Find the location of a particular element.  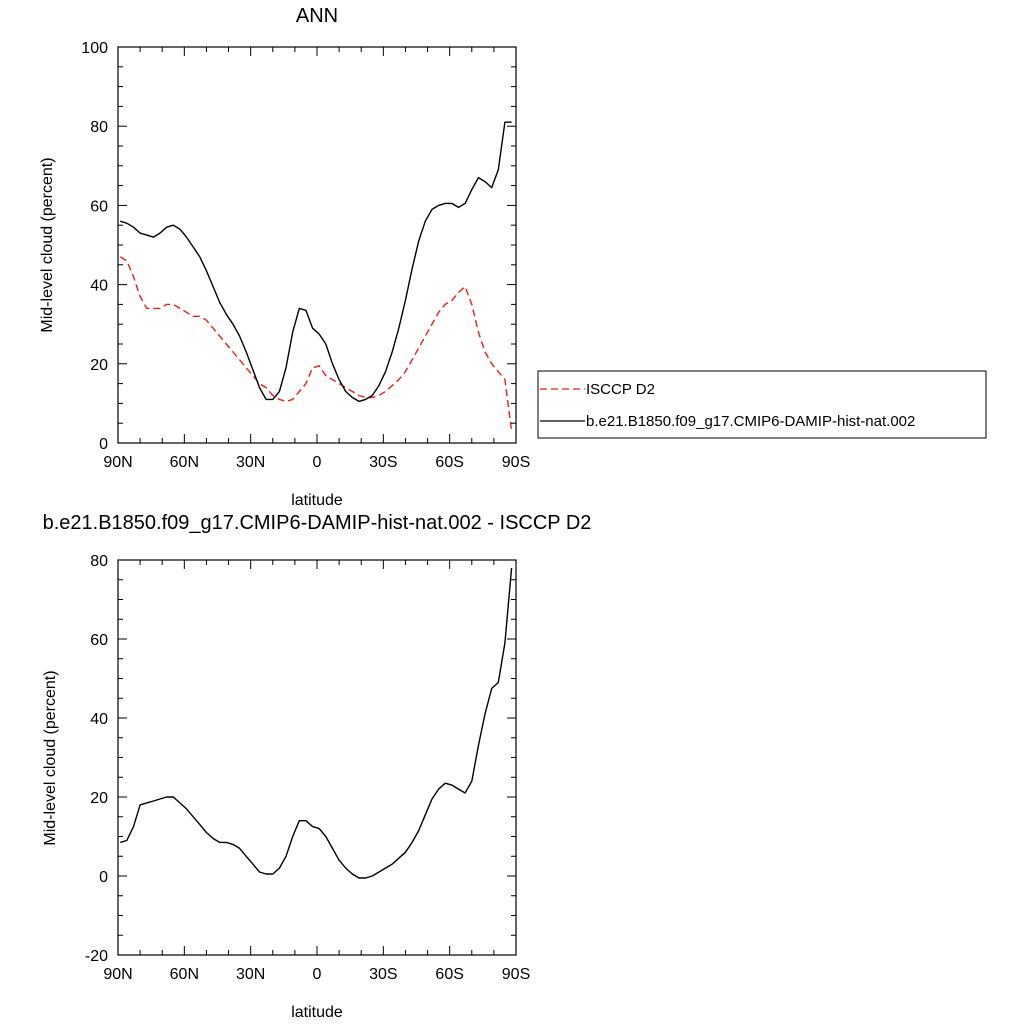

bot-ytick-label: 0 is located at coordinates (103, 877).